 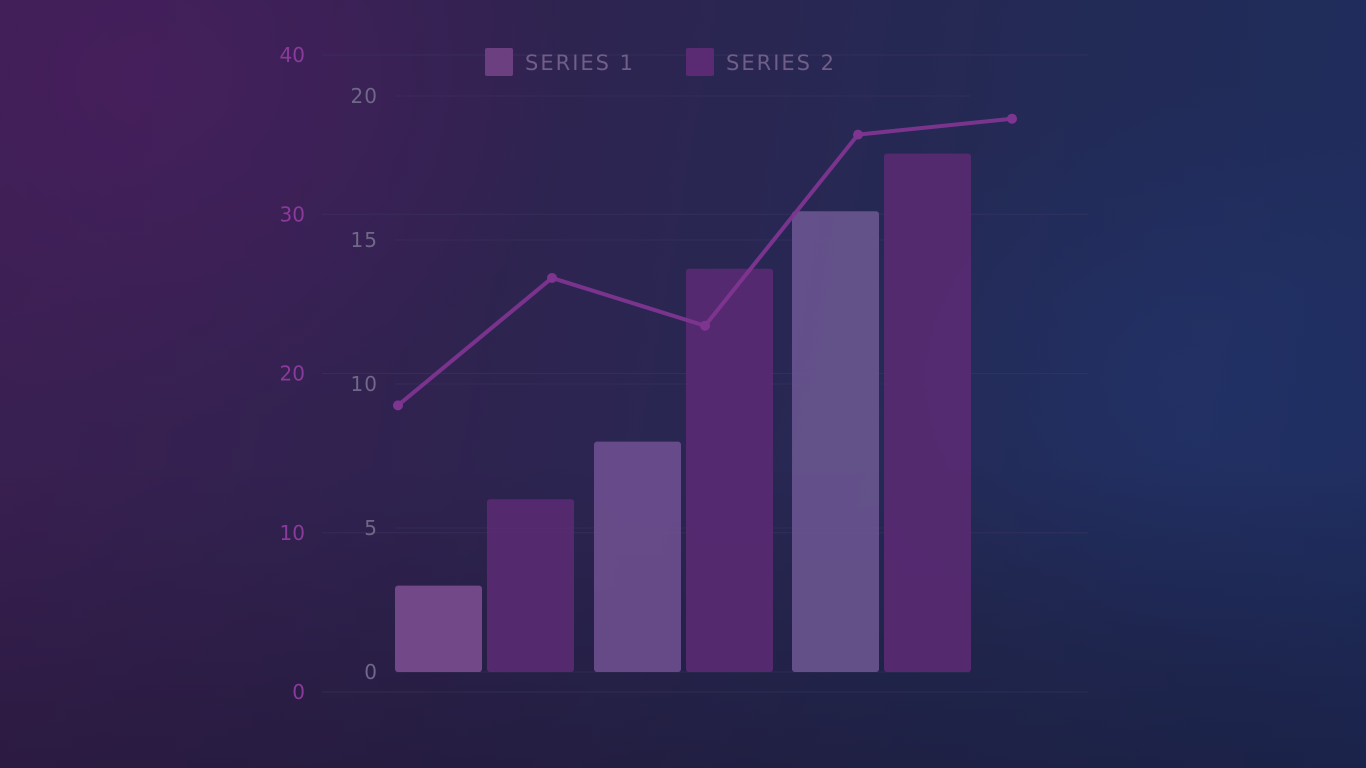 What do you see at coordinates (781, 63) in the screenshot?
I see `legend-label-series-2: SERIES 2` at bounding box center [781, 63].